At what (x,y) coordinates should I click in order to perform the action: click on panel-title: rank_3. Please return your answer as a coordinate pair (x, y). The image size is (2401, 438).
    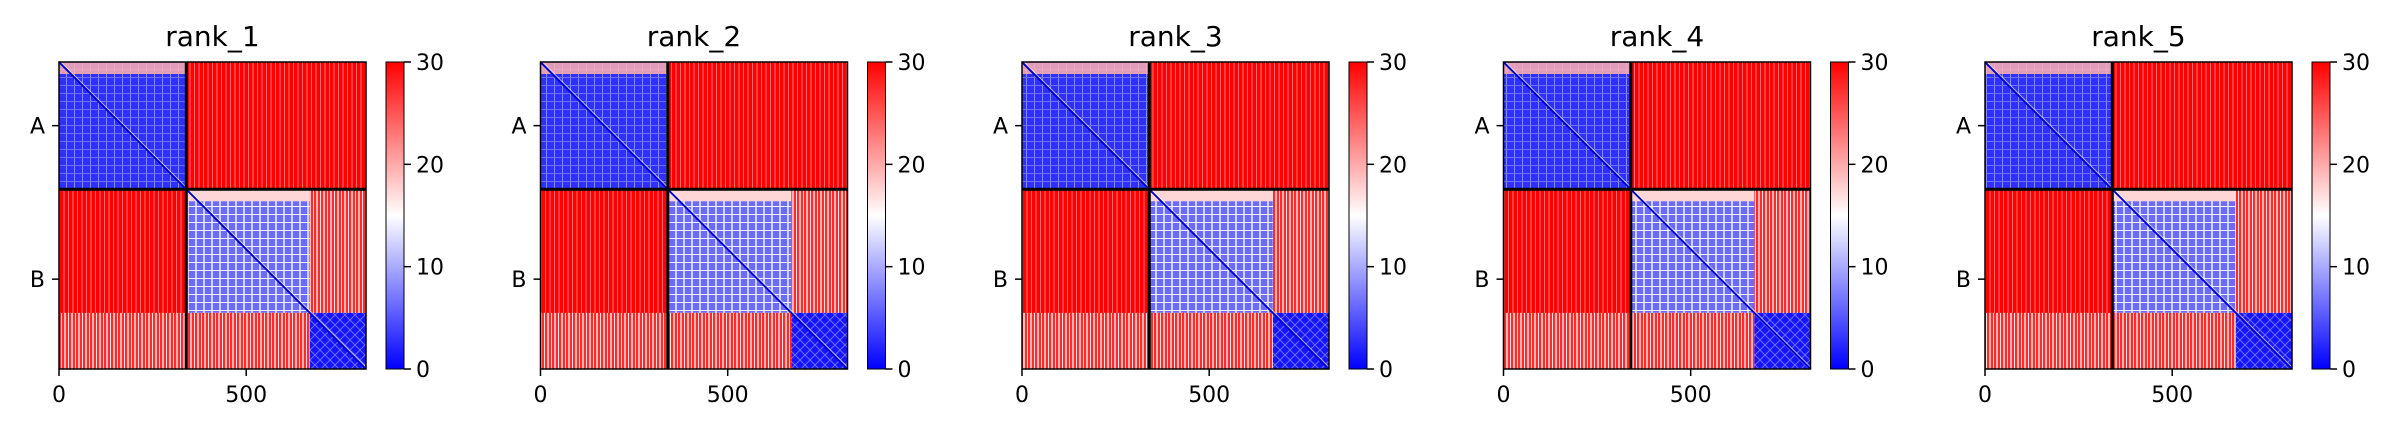
    Looking at the image, I should click on (1175, 36).